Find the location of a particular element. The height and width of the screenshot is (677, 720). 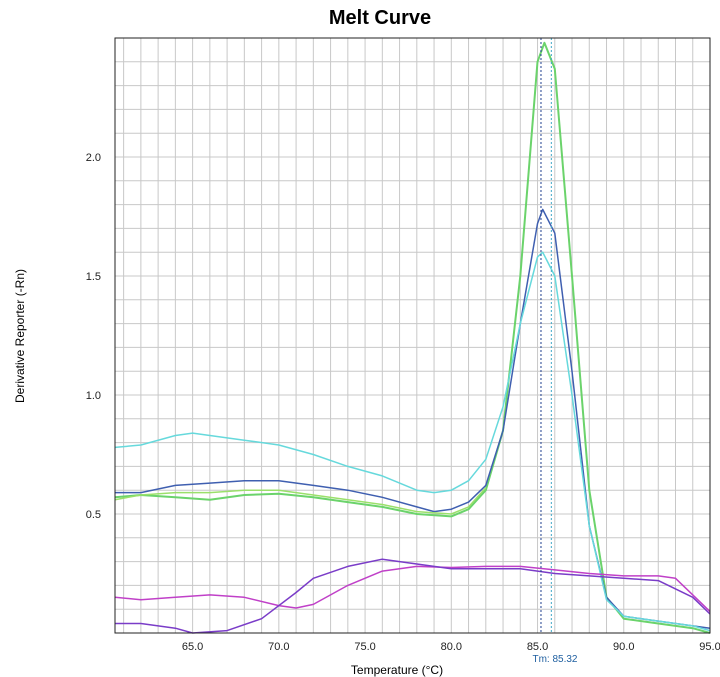

x-tick-label: 90.0 is located at coordinates (623, 647).